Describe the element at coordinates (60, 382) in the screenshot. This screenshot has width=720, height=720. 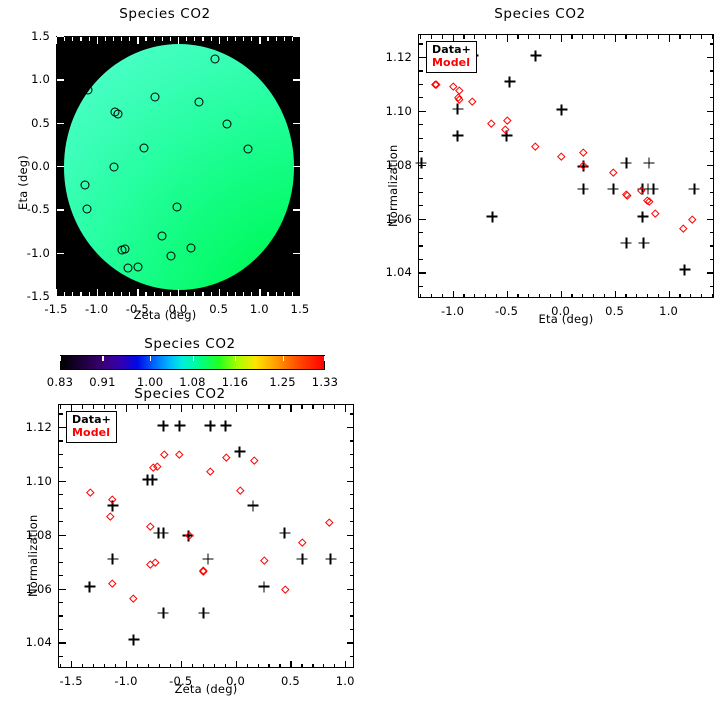
I see `colorbar-tick-label: 0.83` at that location.